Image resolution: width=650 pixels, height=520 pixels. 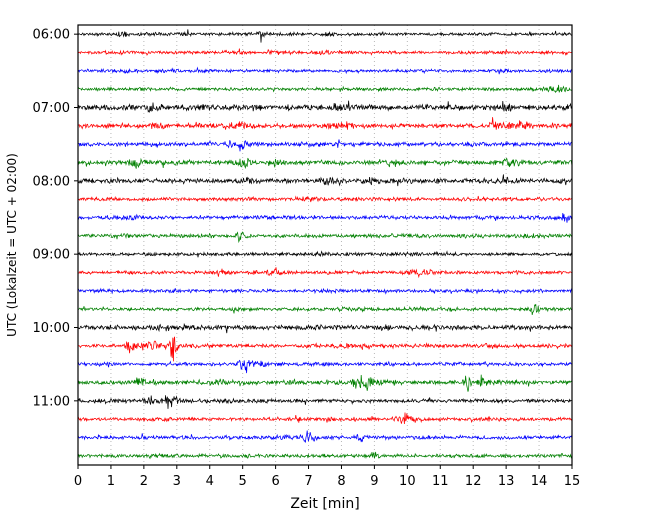 I want to click on x-tick-label: 10, so click(x=407, y=481).